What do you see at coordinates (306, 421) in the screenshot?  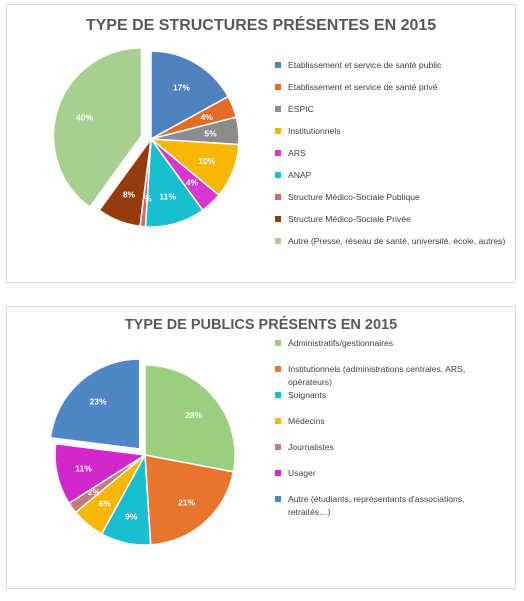 I see `legend-label: Médecins` at bounding box center [306, 421].